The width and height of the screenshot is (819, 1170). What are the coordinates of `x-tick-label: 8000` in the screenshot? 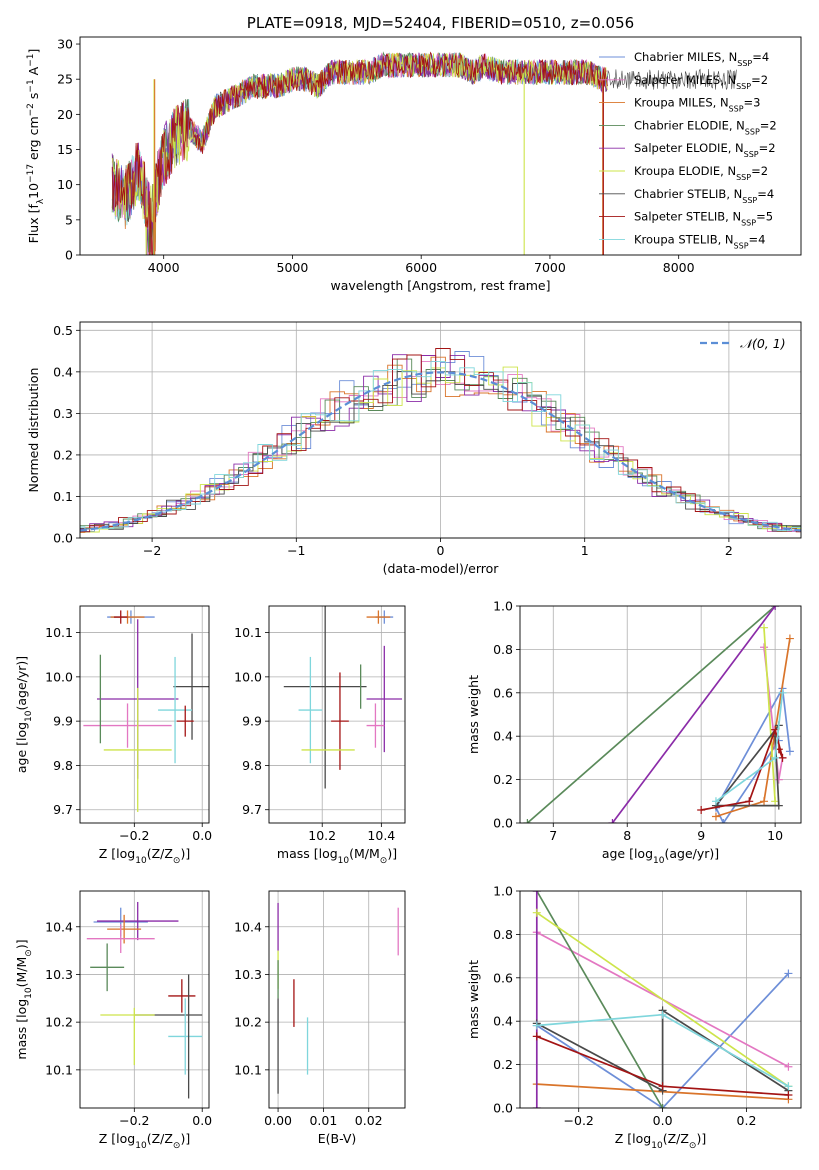 It's located at (679, 267).